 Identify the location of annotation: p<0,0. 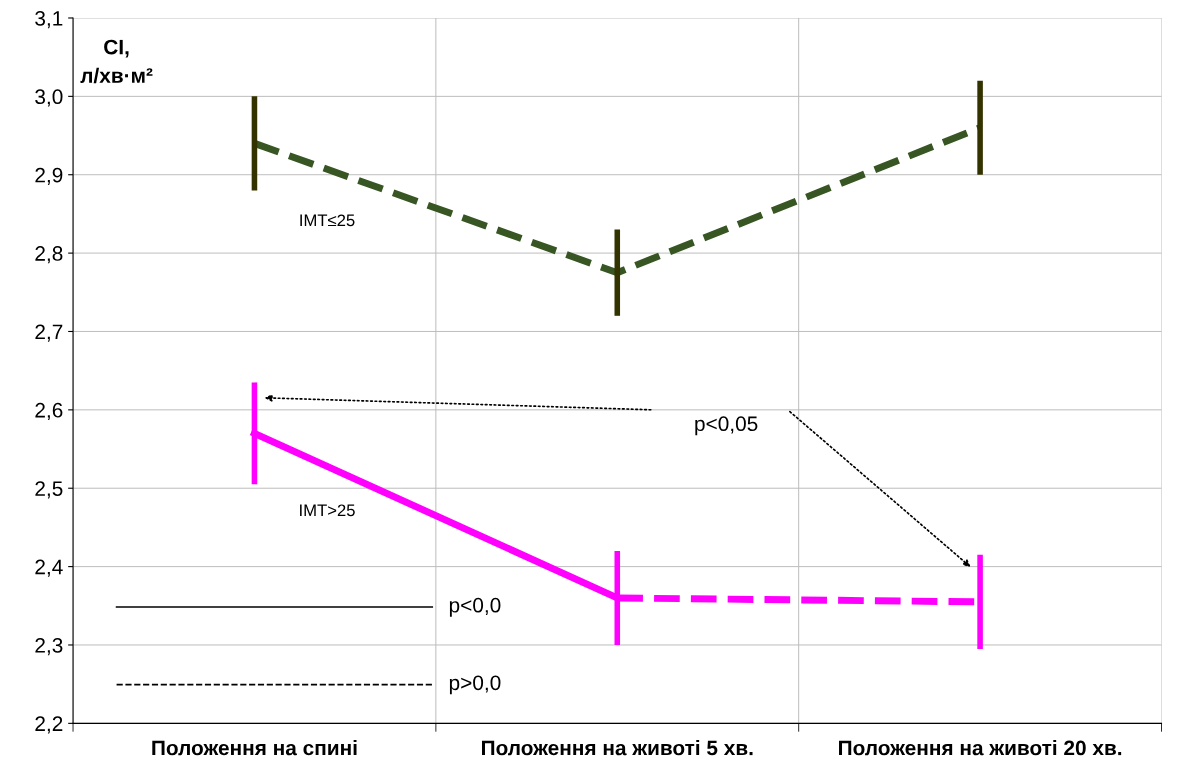
(475, 607).